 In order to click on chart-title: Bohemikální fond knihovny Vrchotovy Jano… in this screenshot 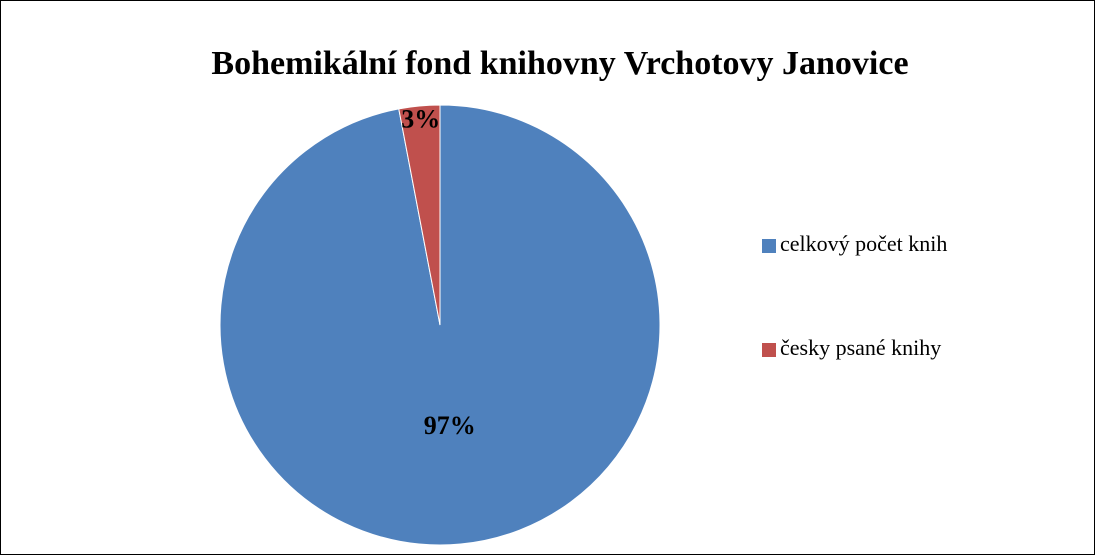, I will do `click(559, 63)`.